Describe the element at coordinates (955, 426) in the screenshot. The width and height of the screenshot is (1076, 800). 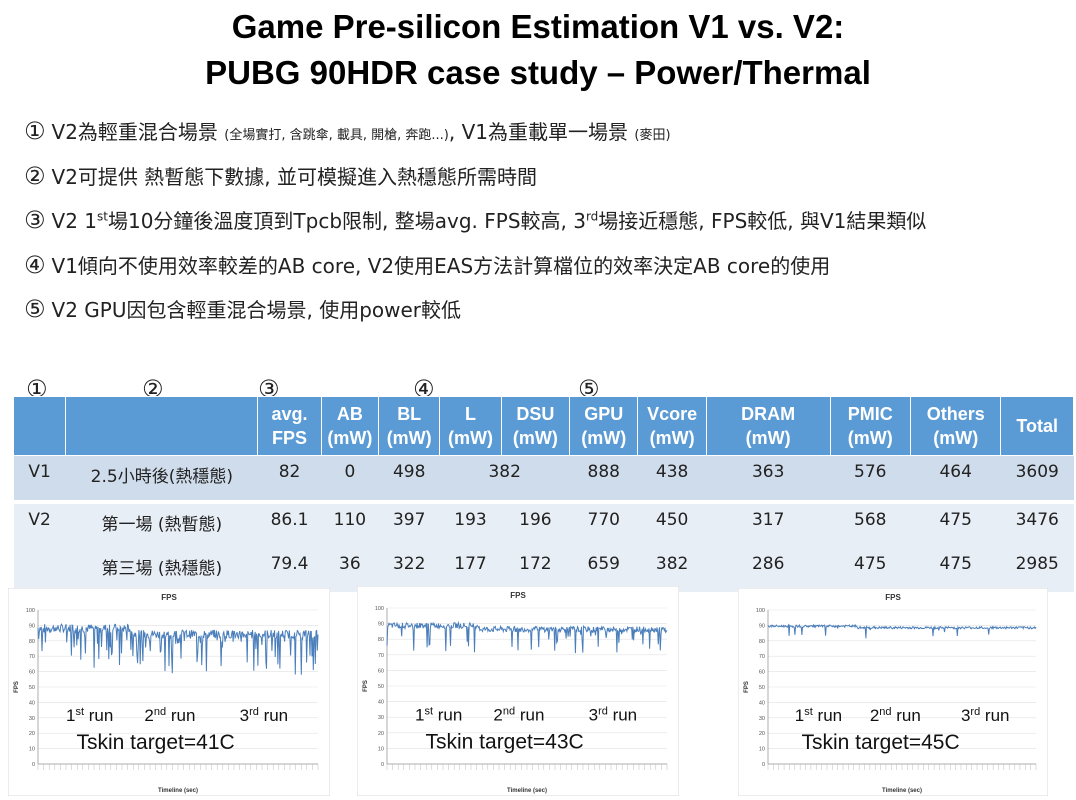
I see `header-cell-others: Others (mW)` at that location.